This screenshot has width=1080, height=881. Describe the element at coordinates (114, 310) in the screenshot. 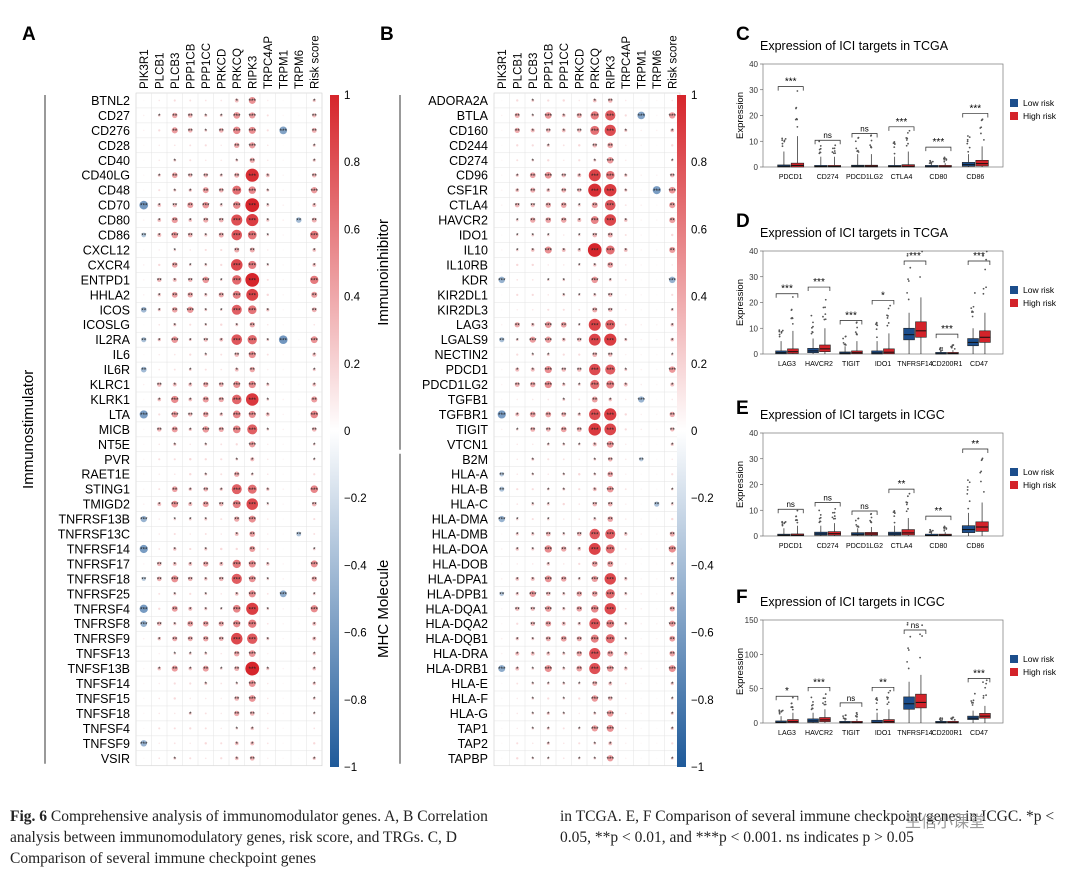

I see `row-label: ICOS` at that location.